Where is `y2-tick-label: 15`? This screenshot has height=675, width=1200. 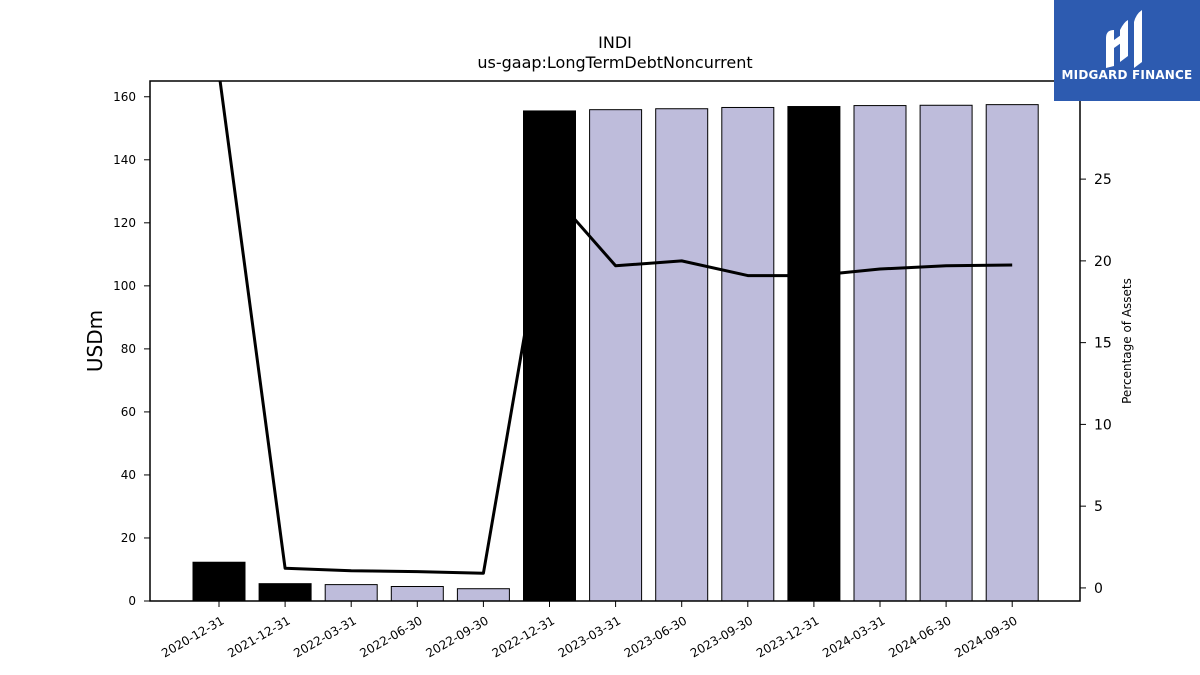
y2-tick-label: 15 is located at coordinates (1103, 344).